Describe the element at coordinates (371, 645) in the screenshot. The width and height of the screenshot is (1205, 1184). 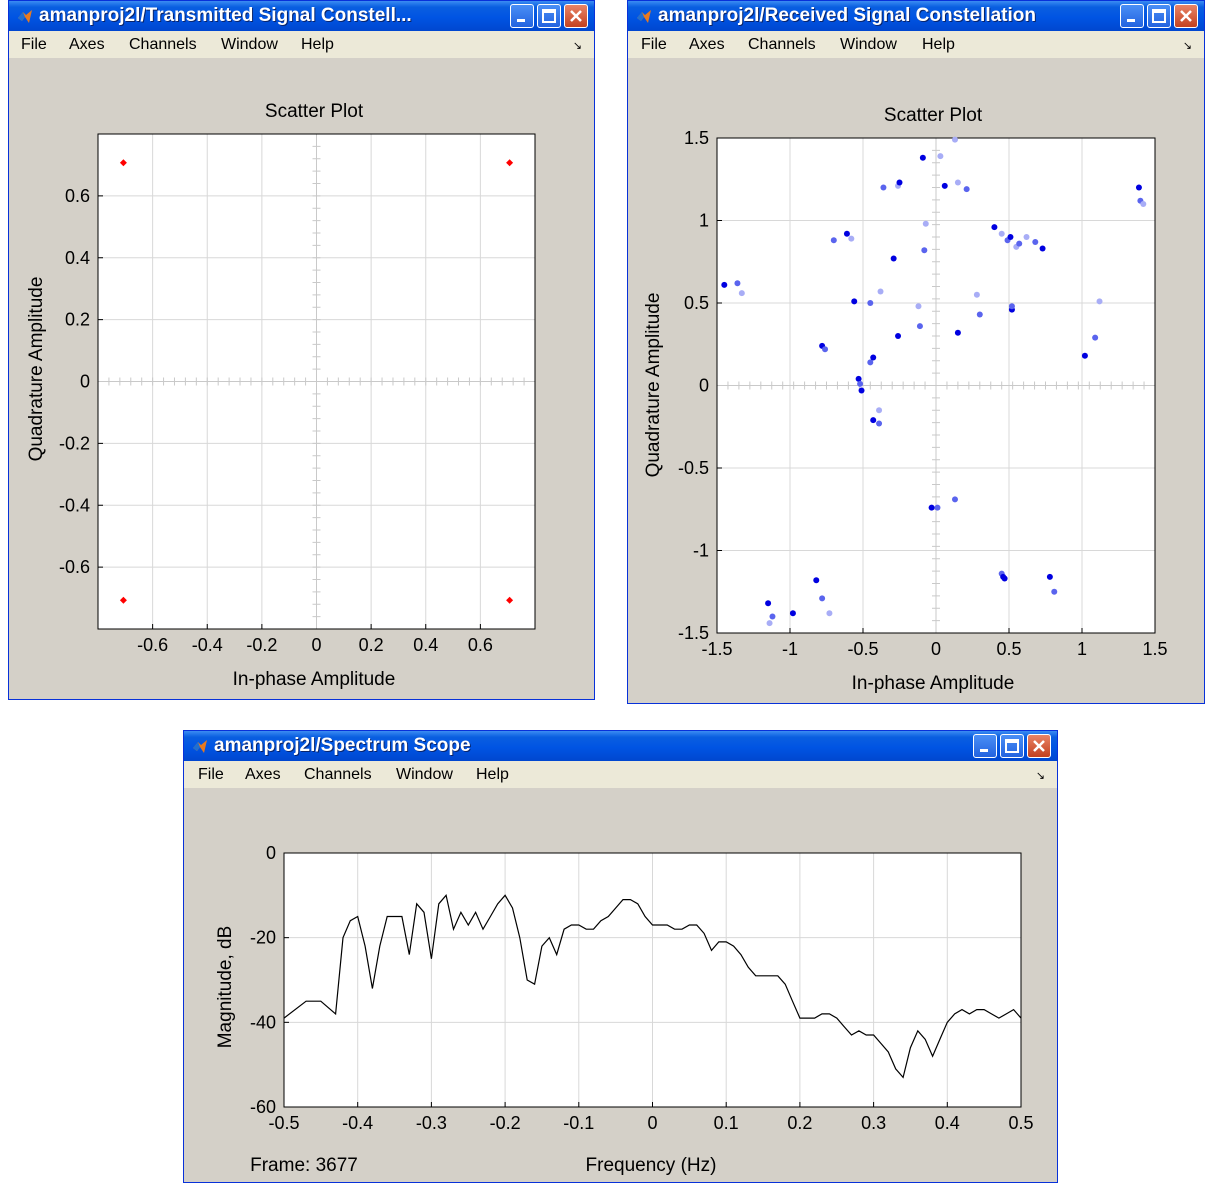
I see `x-tick-label: 0.2` at that location.